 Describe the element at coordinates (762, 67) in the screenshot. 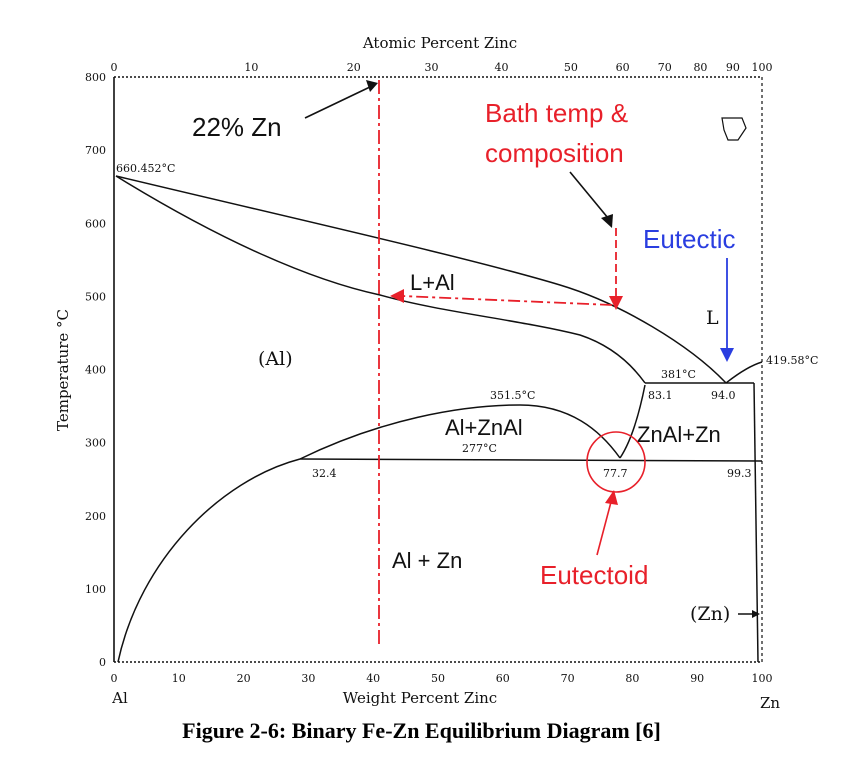

I see `top-tick-label: 100` at that location.